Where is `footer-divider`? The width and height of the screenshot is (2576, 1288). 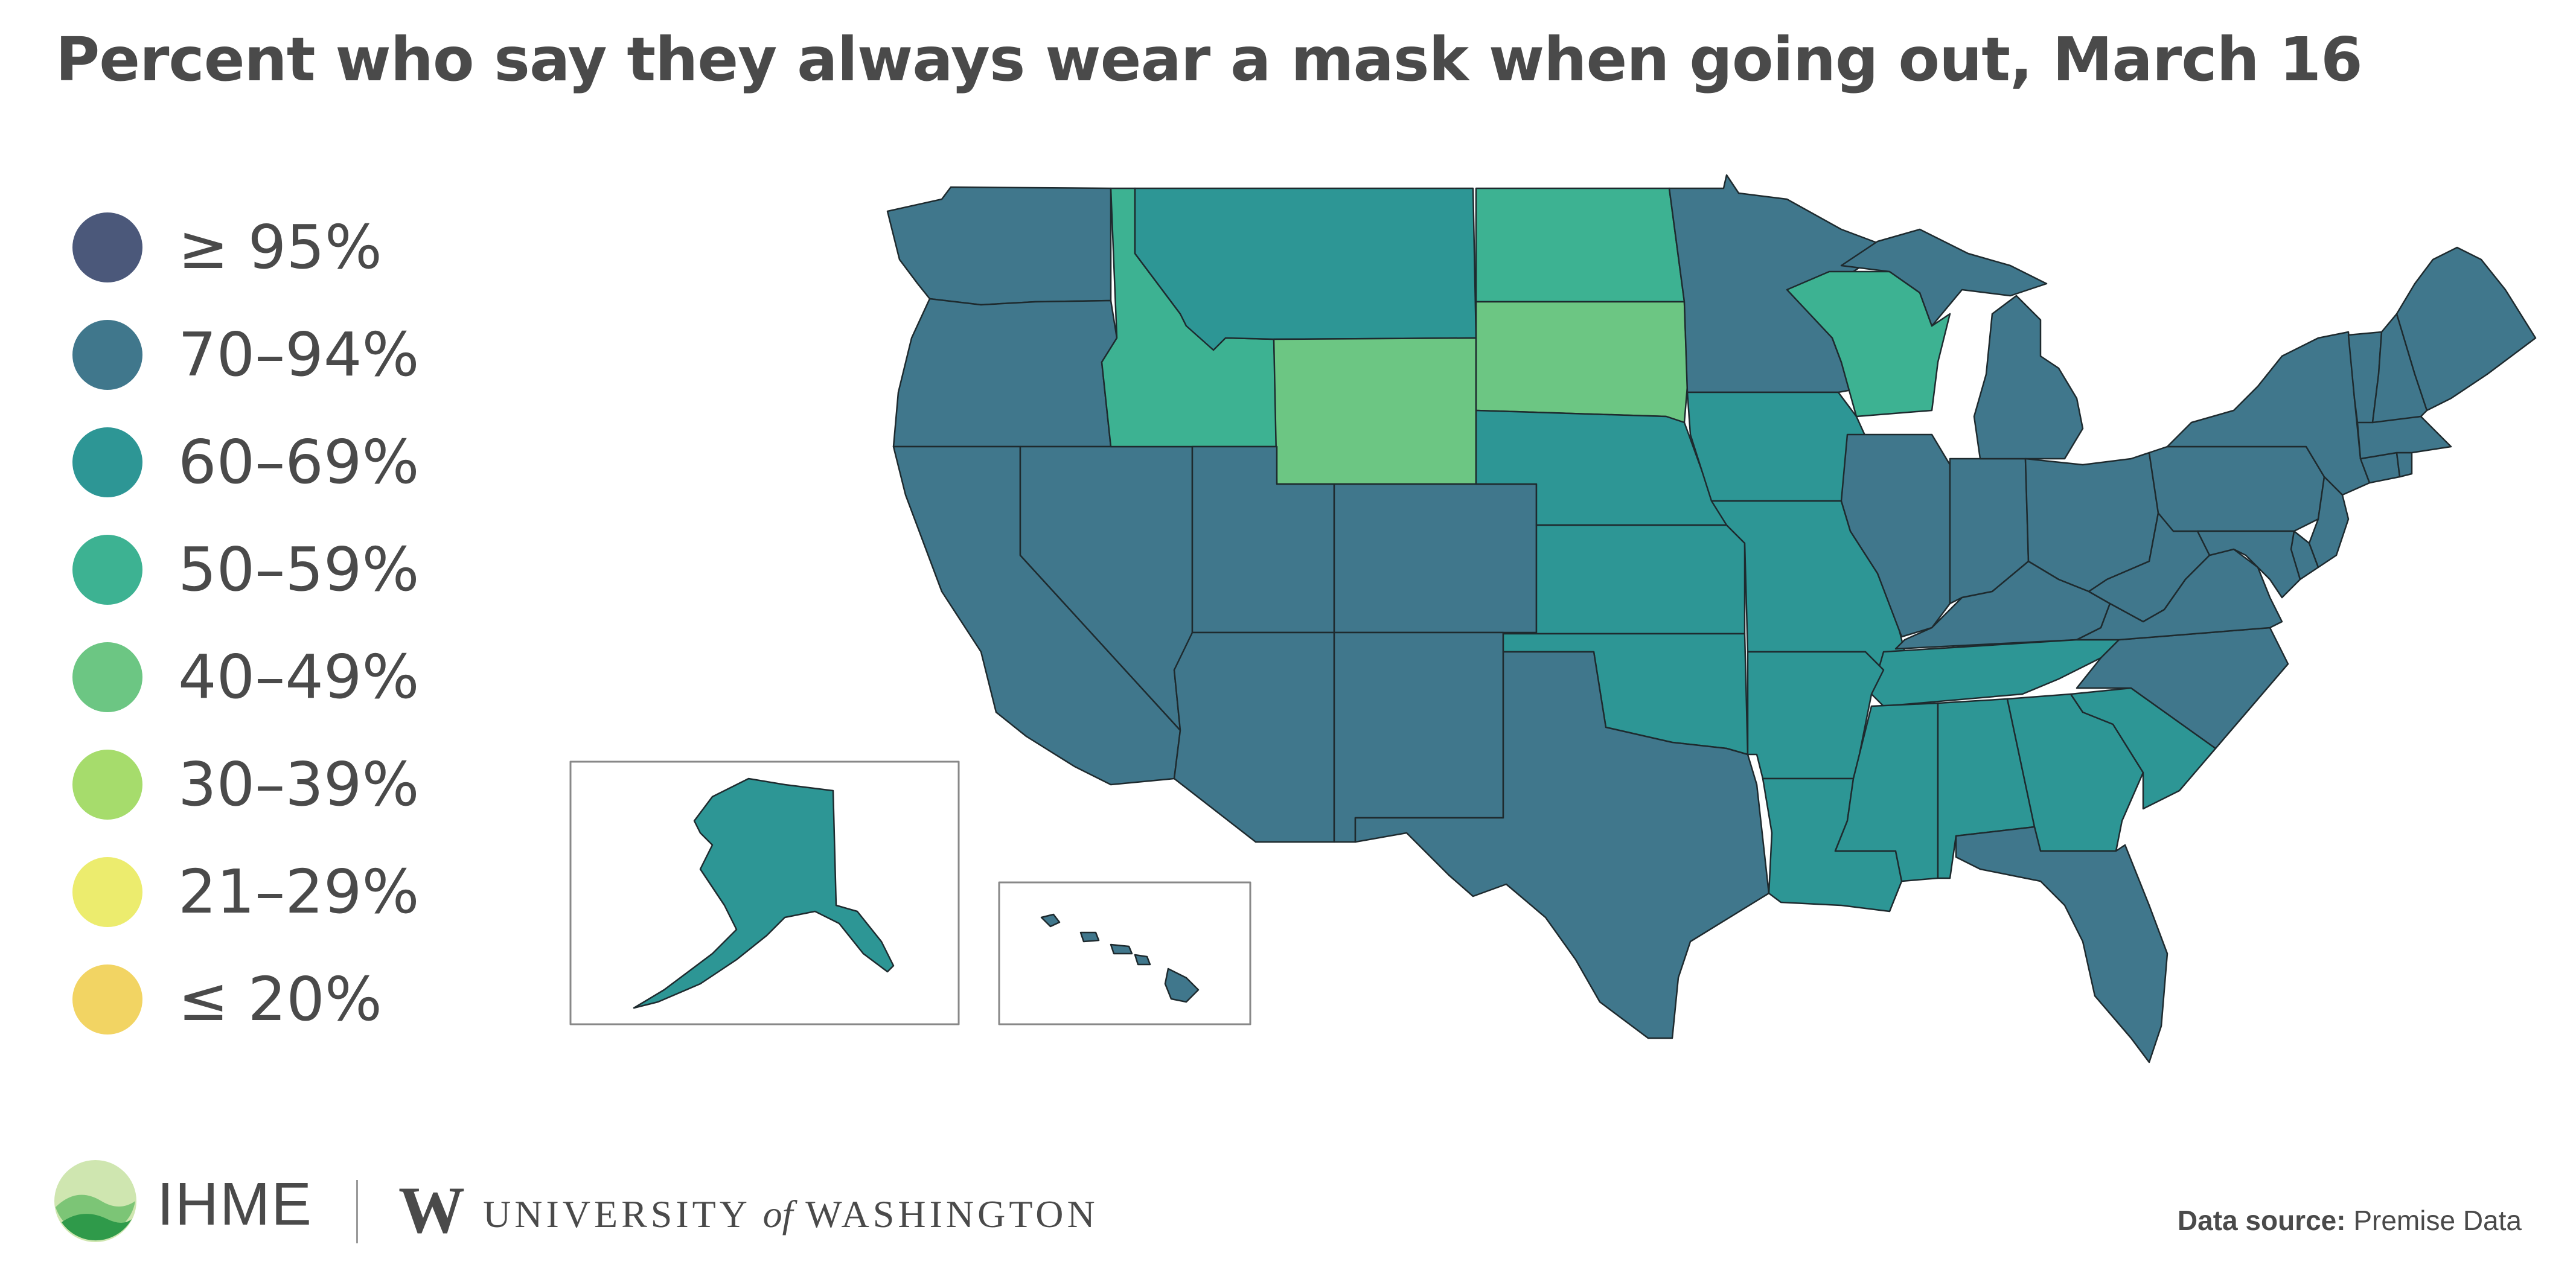 footer-divider is located at coordinates (357, 1211).